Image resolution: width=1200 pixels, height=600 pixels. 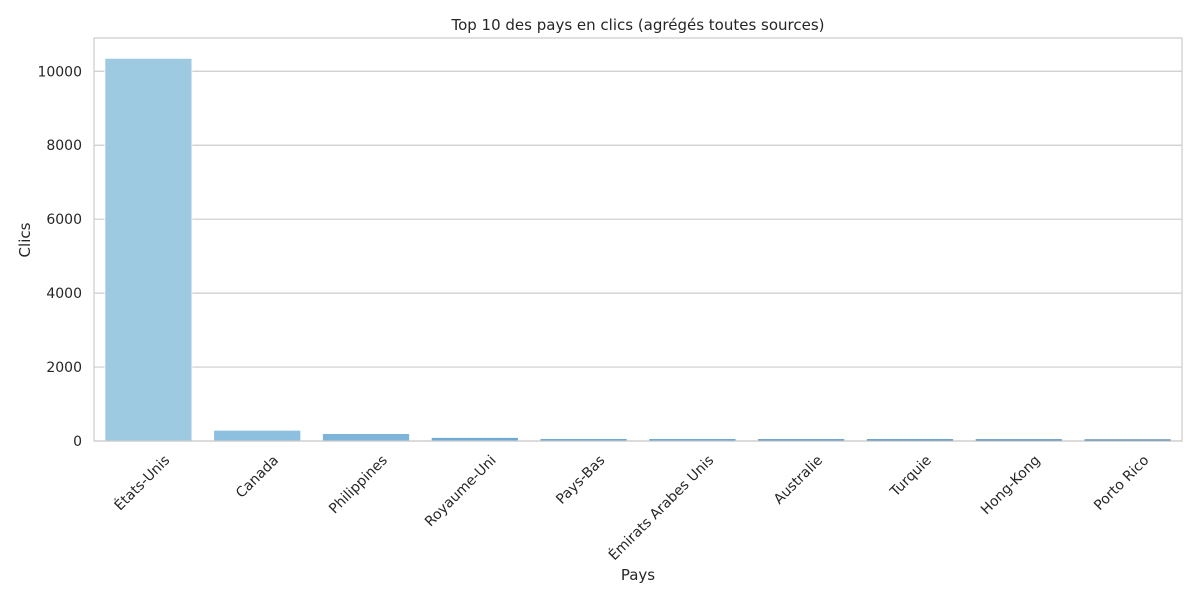 What do you see at coordinates (25, 239) in the screenshot?
I see `y-axis-label: Clics` at bounding box center [25, 239].